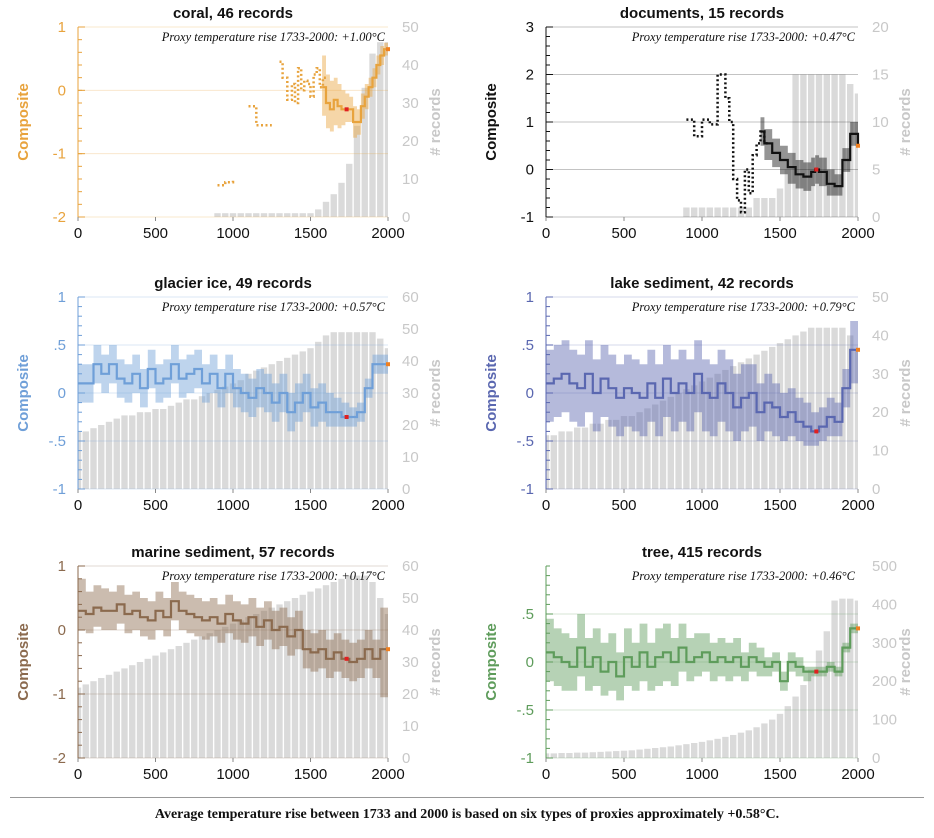 Image resolution: width=934 pixels, height=838 pixels. What do you see at coordinates (876, 217) in the screenshot?
I see `right-tick-label: 0` at bounding box center [876, 217].